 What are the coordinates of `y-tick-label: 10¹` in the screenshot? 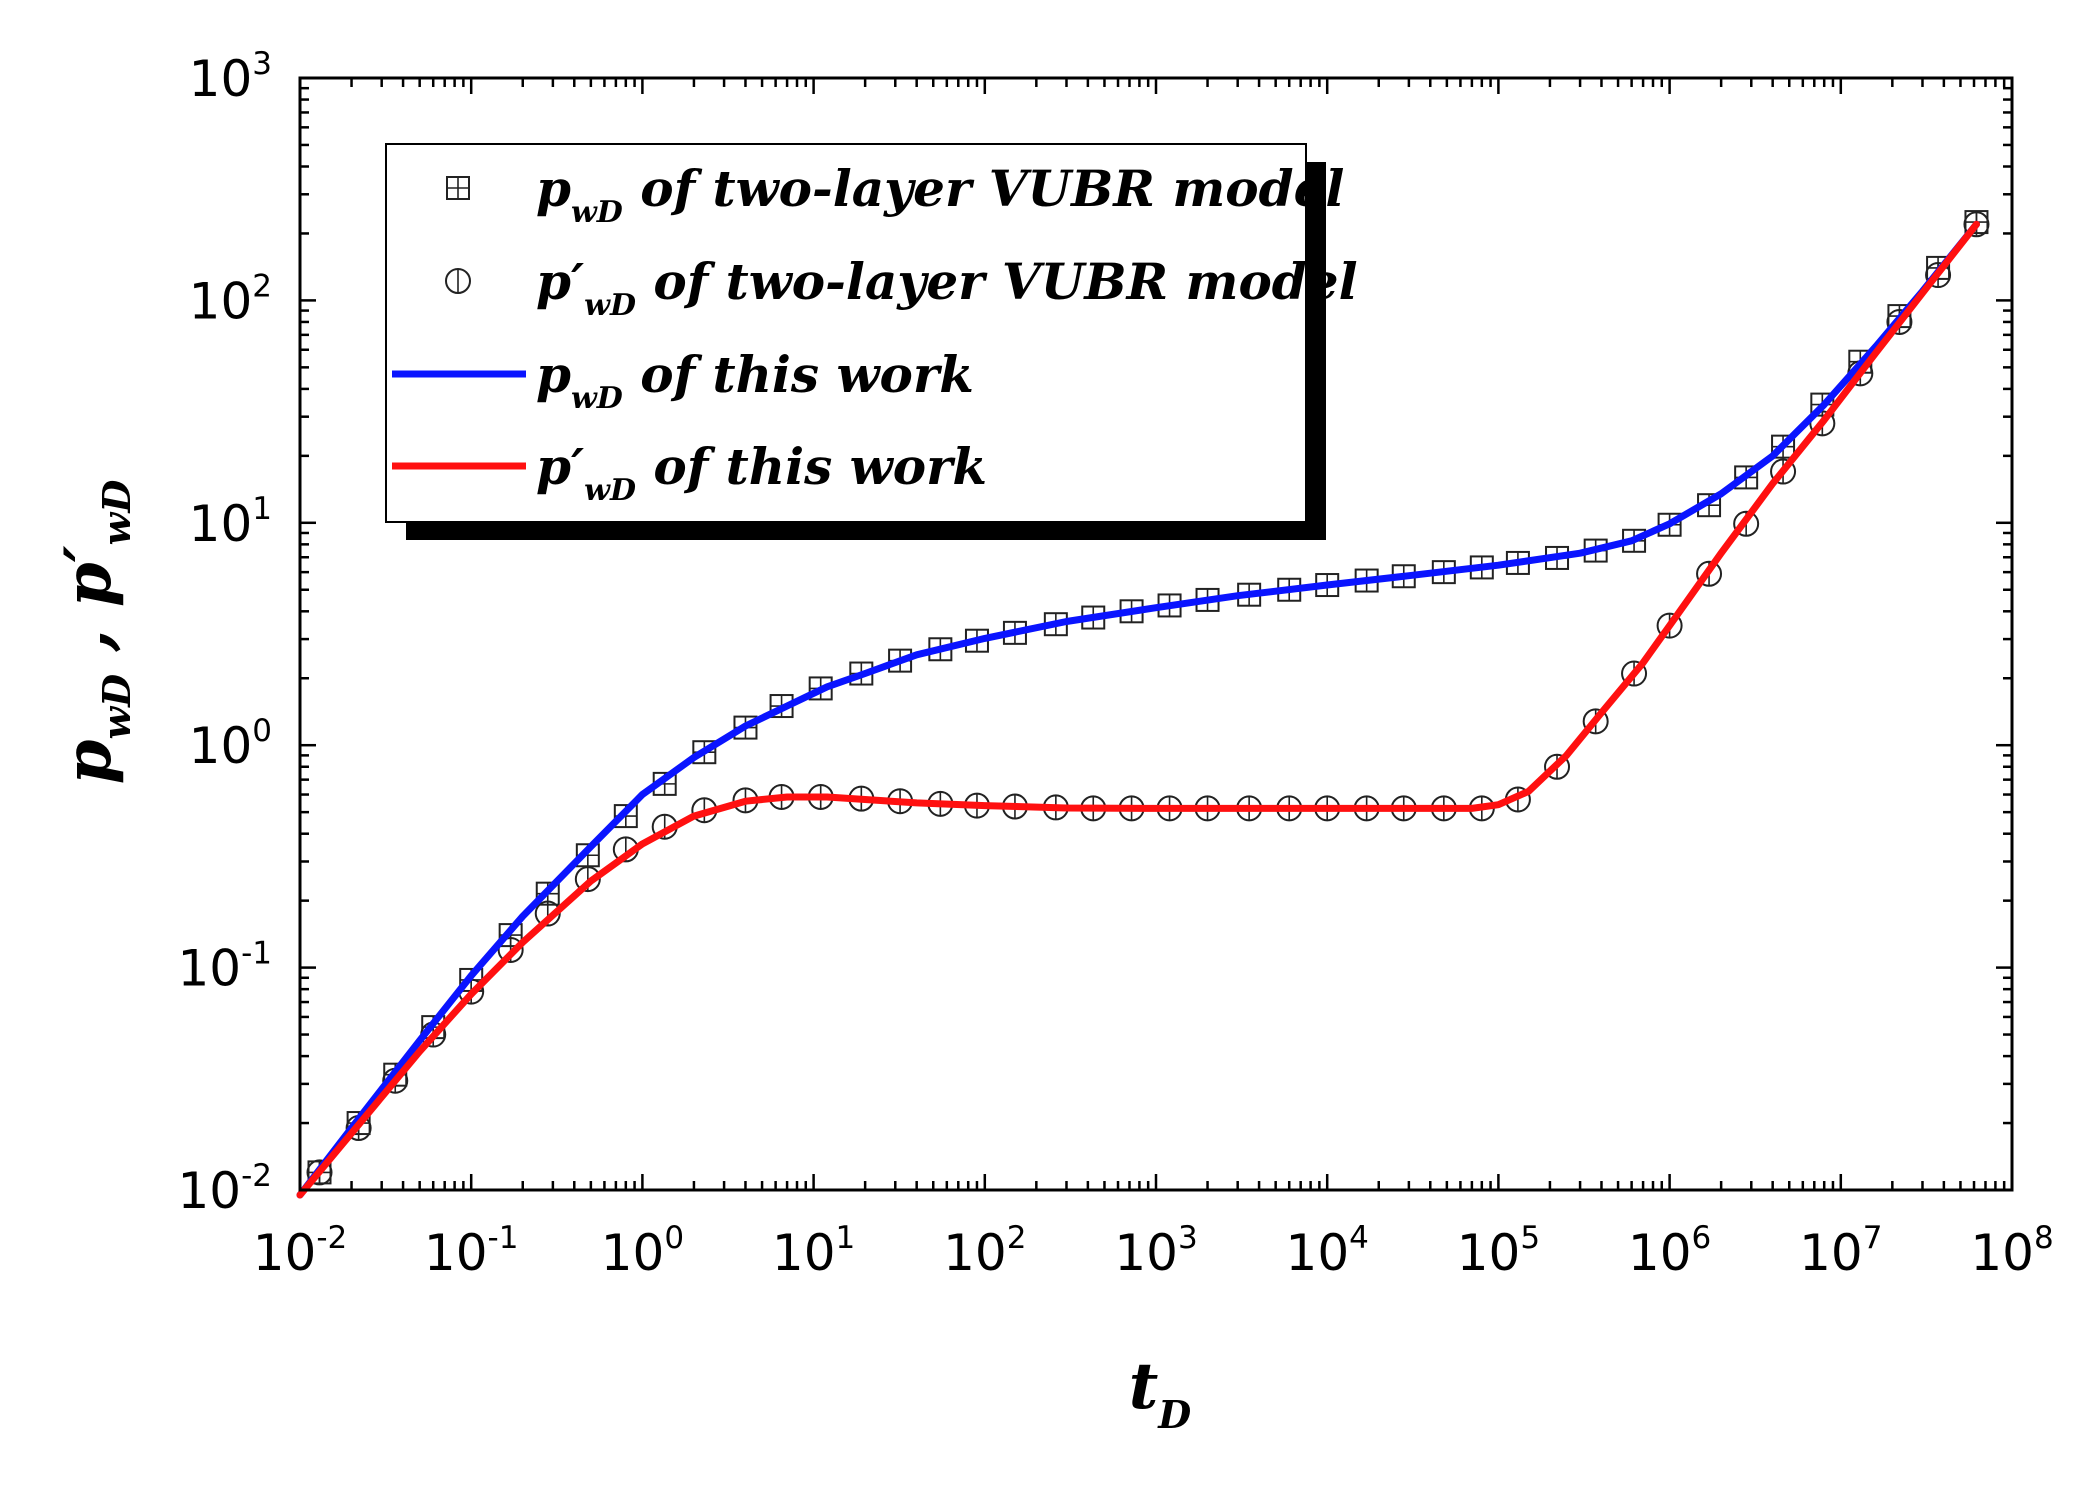 It's located at (230, 522).